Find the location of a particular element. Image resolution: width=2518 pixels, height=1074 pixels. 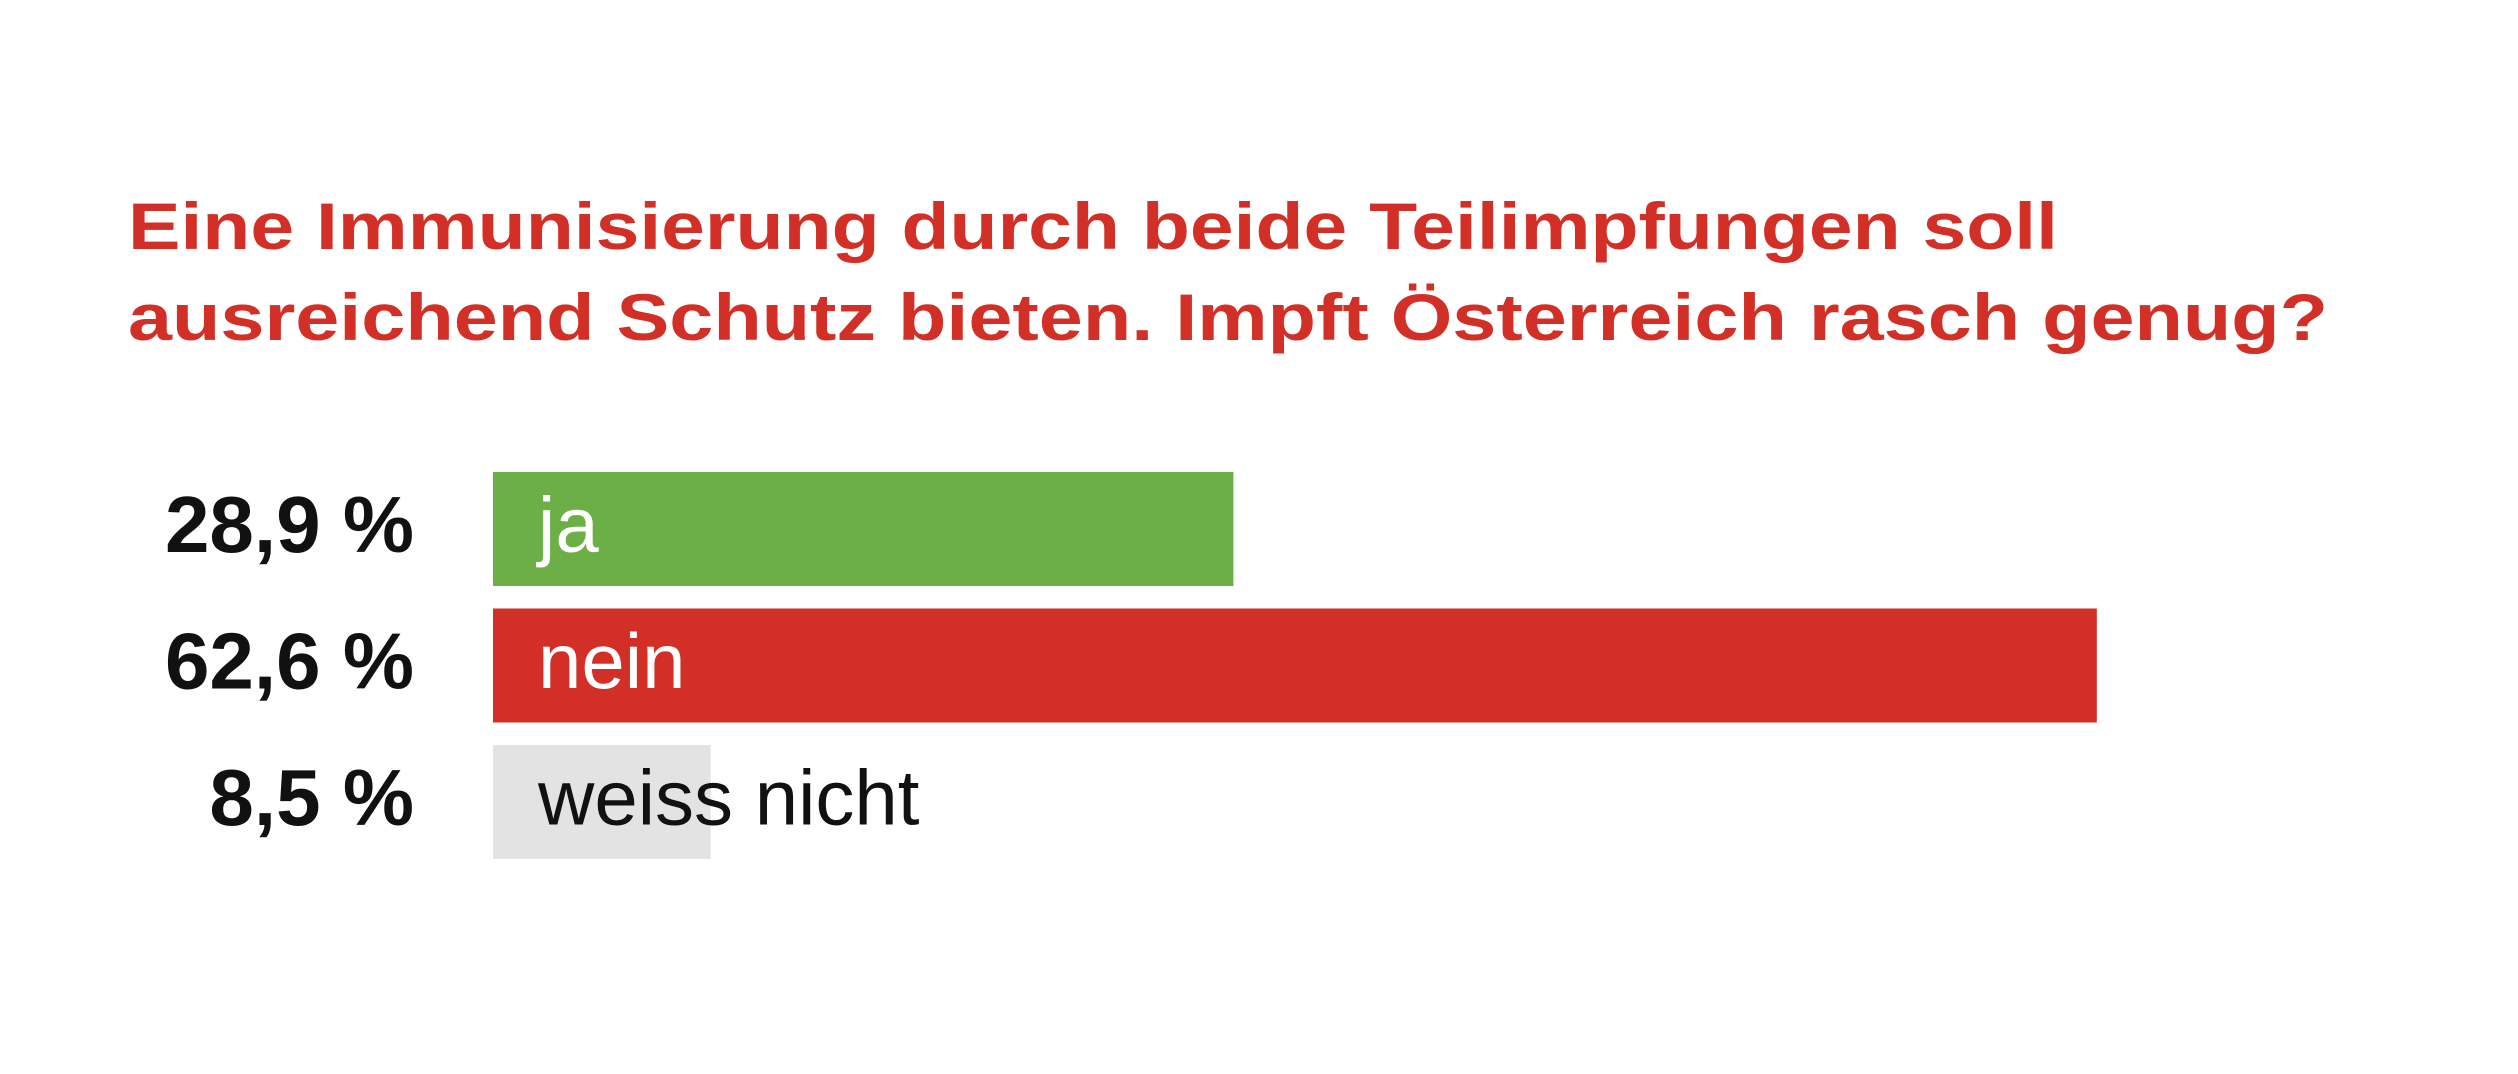

category-label: ja is located at coordinates (567, 525).